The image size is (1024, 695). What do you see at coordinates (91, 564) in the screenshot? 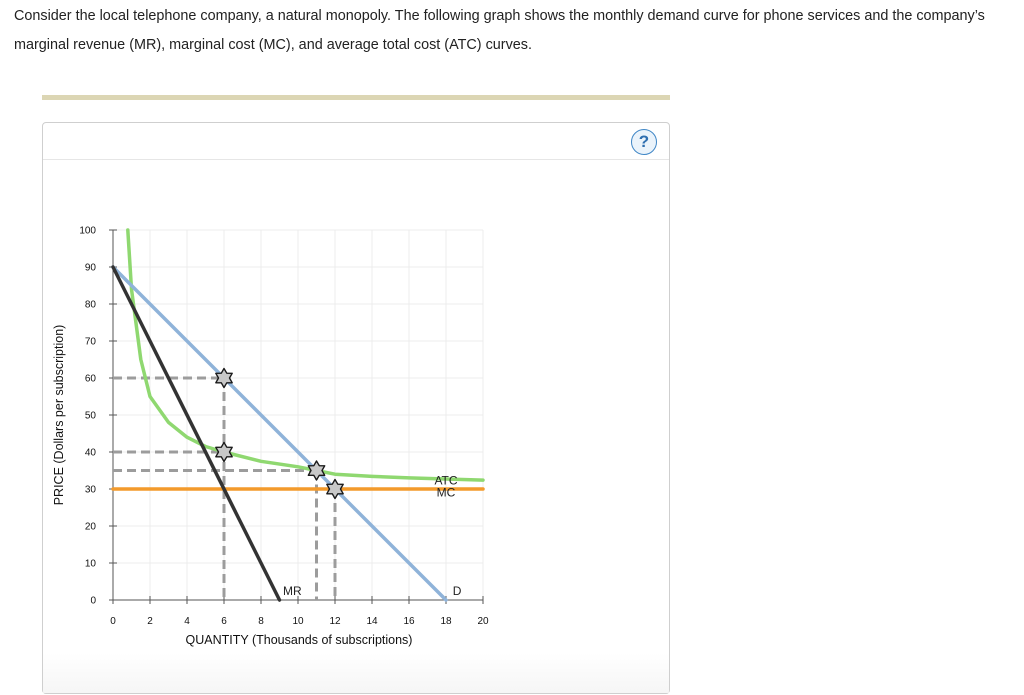
I see `y-tick-label: 10` at bounding box center [91, 564].